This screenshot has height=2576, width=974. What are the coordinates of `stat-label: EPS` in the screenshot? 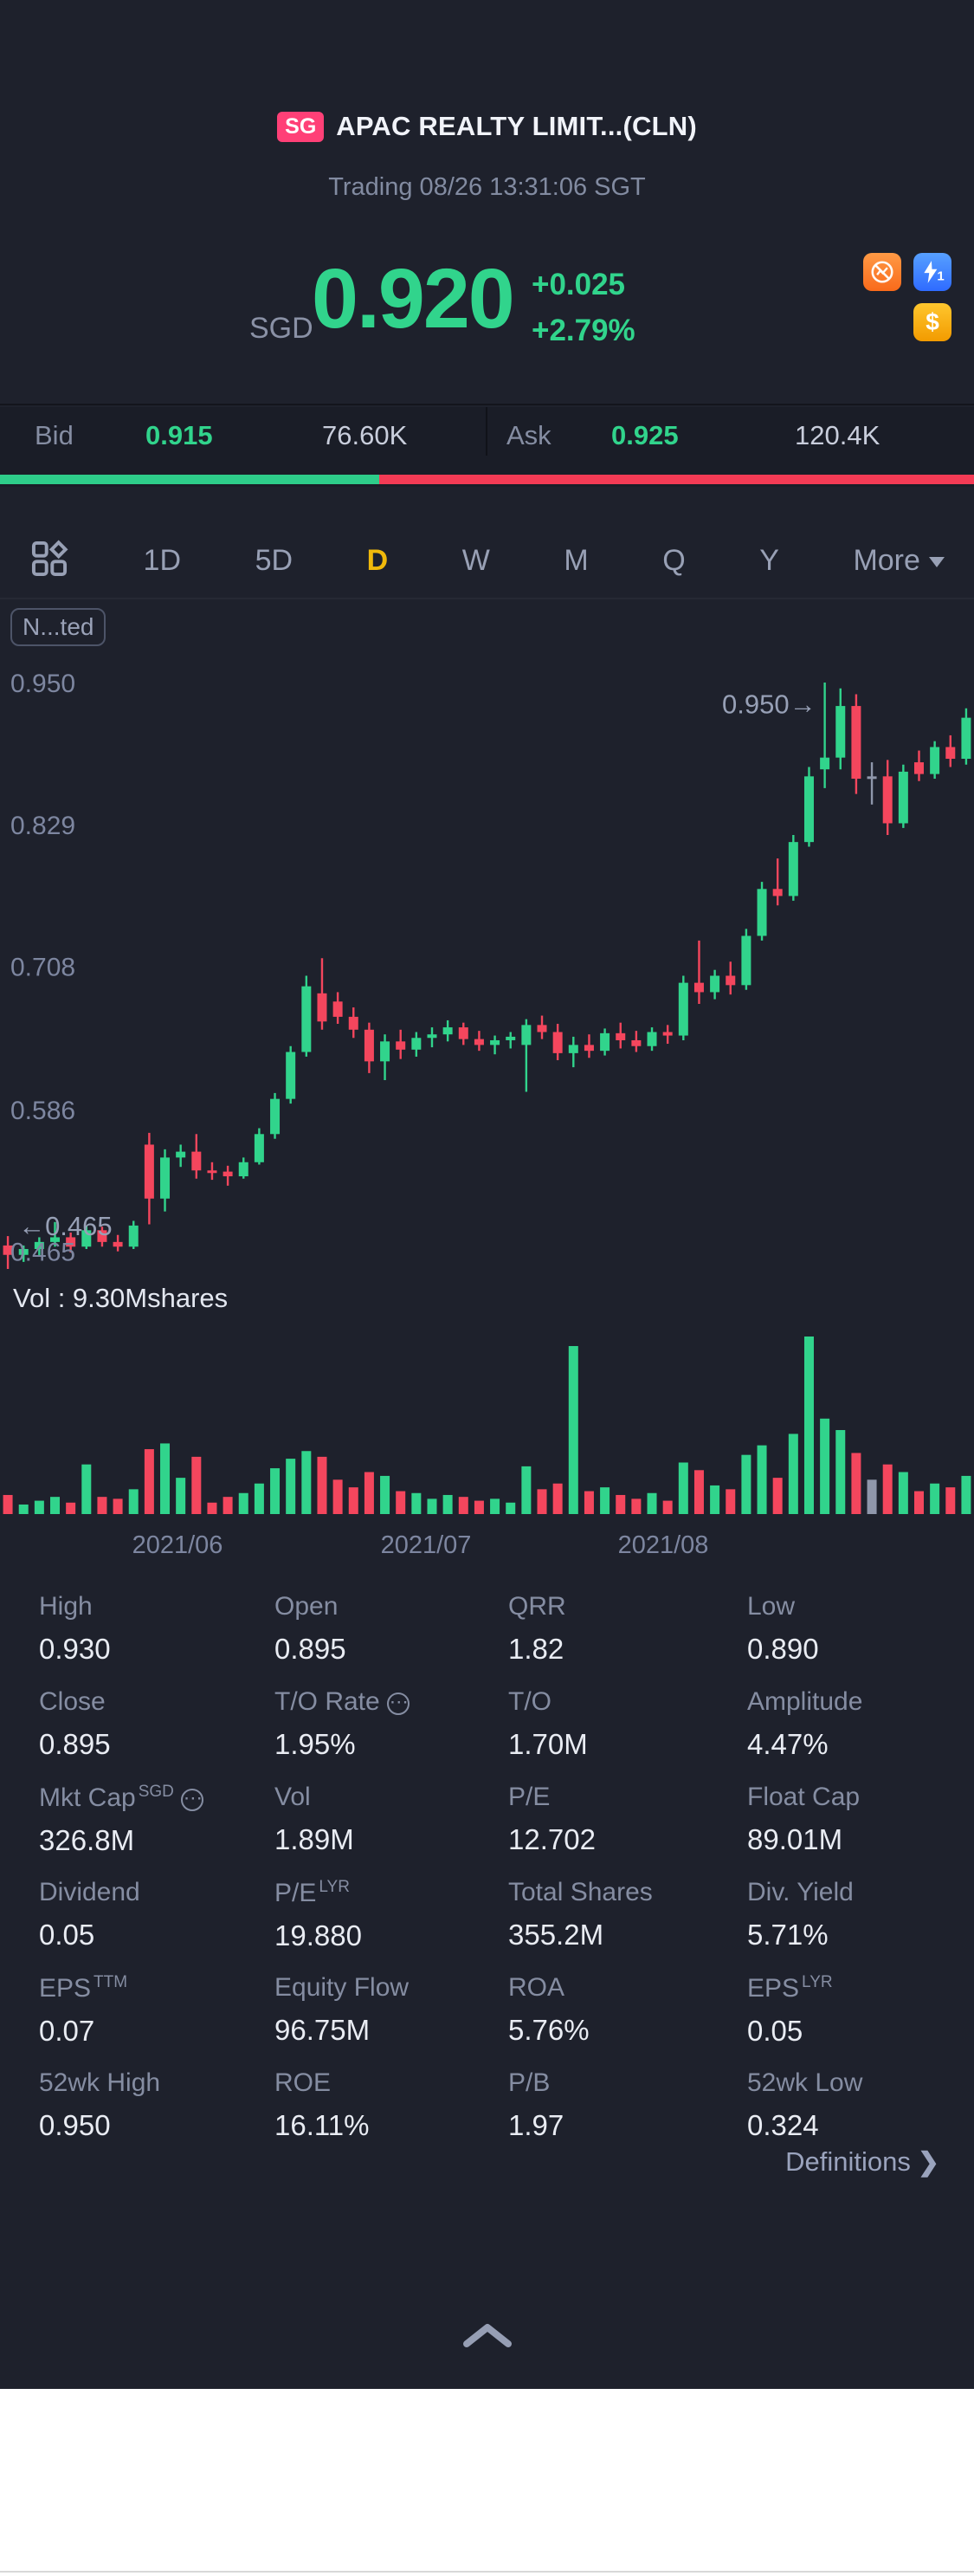 It's located at (773, 1988).